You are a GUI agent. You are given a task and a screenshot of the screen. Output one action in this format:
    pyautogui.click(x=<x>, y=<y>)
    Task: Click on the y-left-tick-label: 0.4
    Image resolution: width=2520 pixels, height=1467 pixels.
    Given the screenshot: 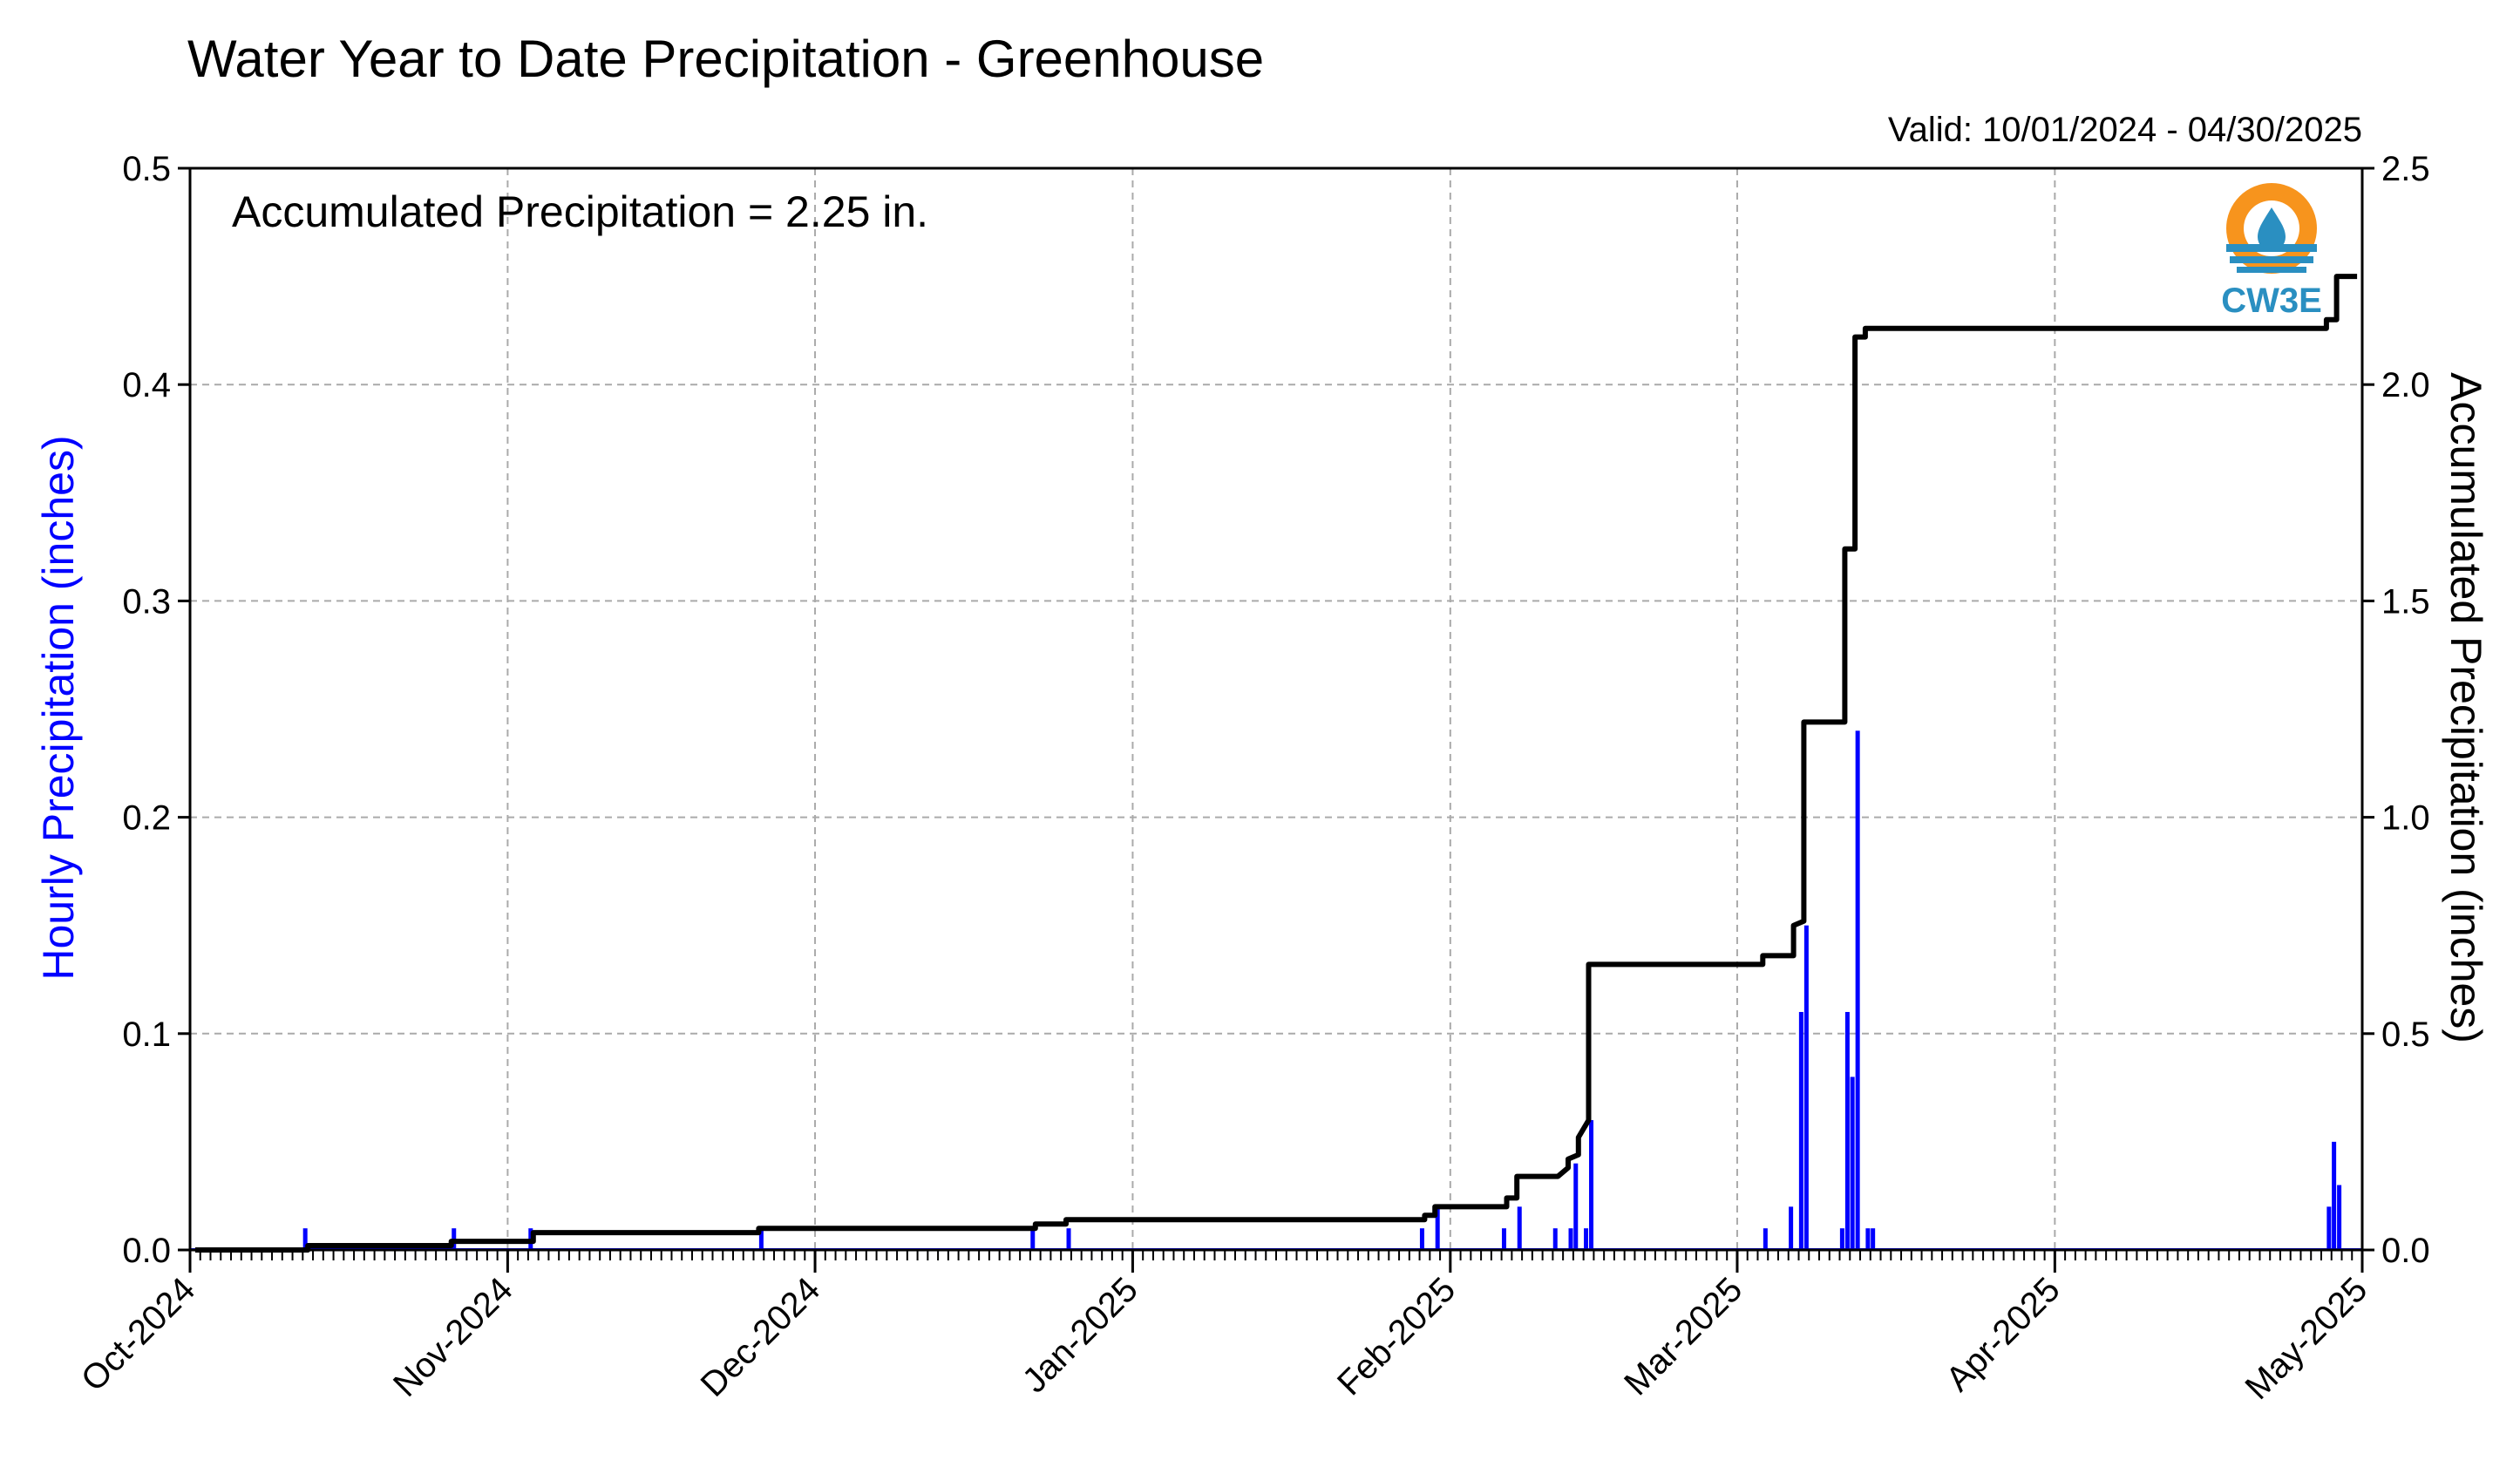 What is the action you would take?
    pyautogui.click(x=146, y=385)
    